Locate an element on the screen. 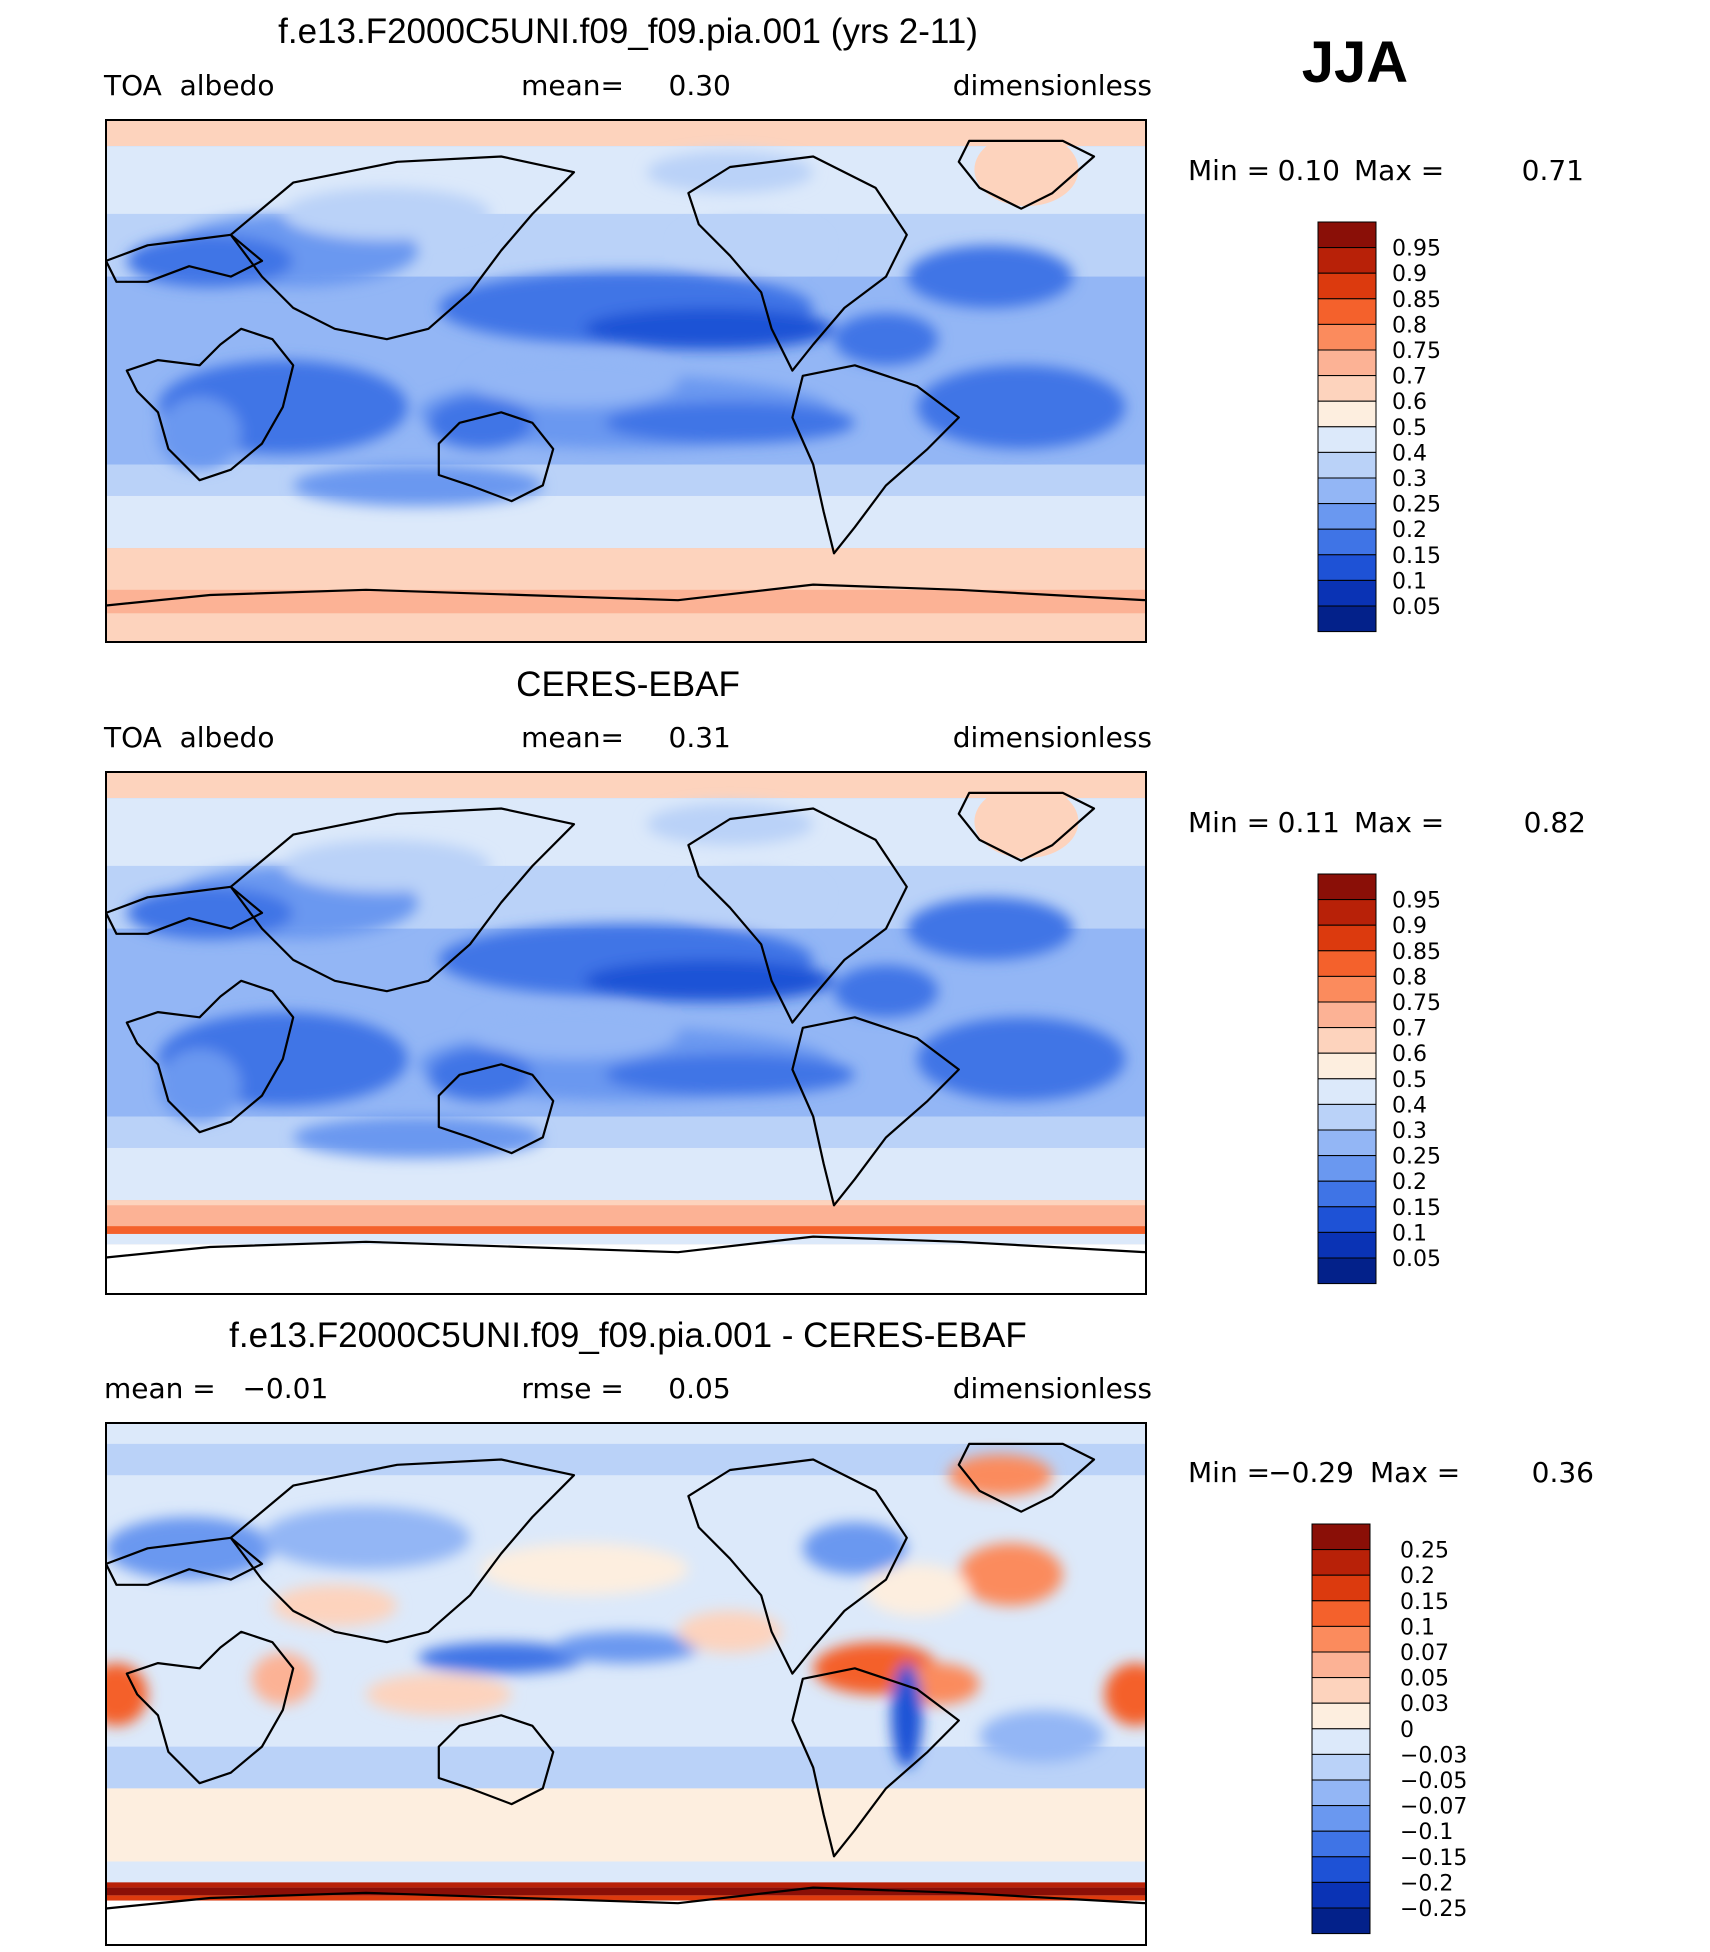 This screenshot has height=1952, width=1710. colorbar-tick-label: 0.4 is located at coordinates (1409, 453).